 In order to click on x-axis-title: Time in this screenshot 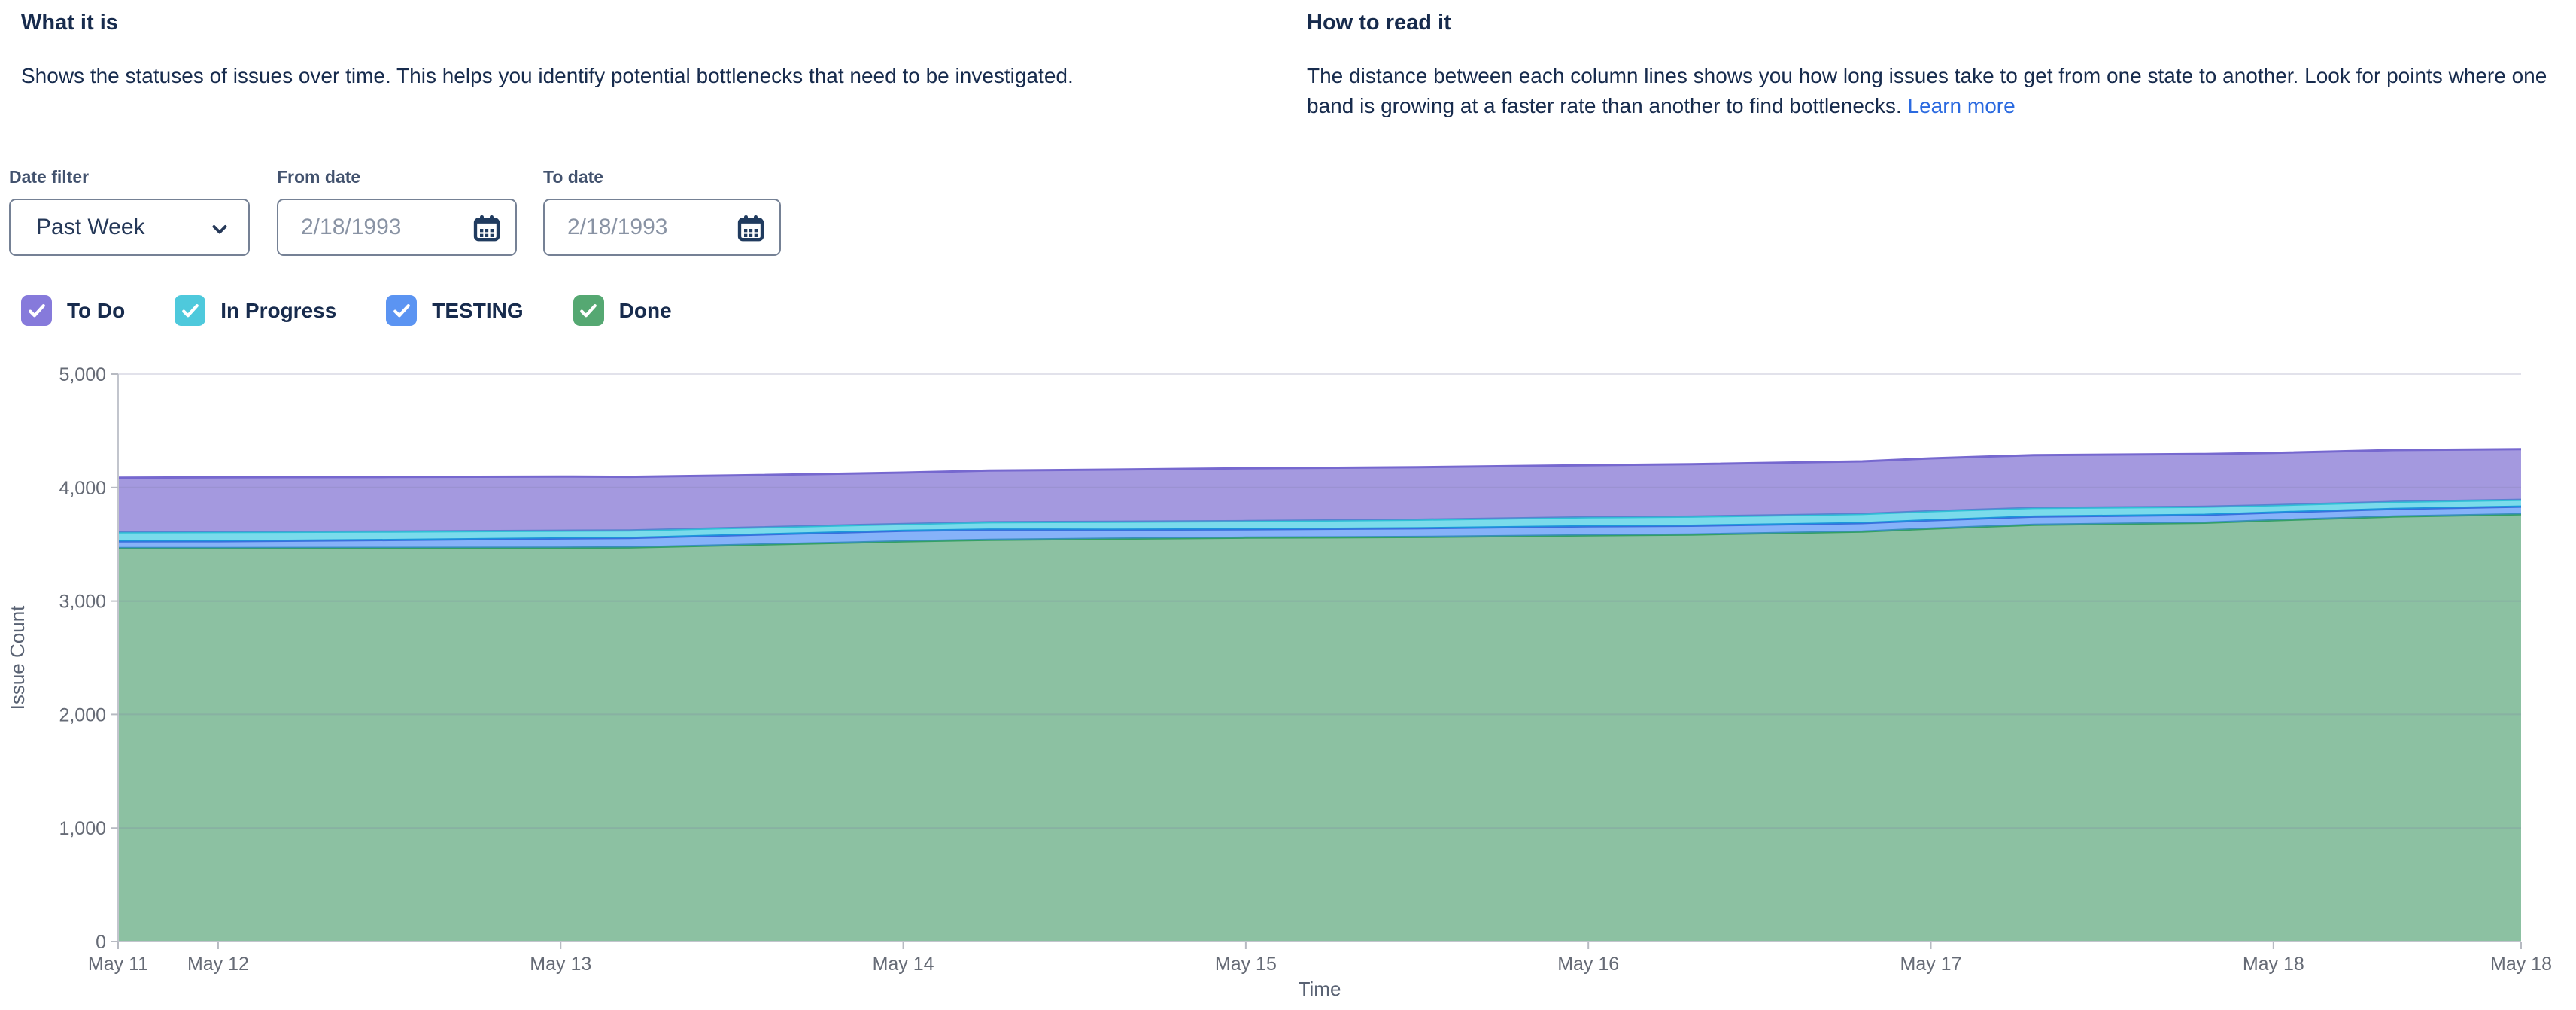, I will do `click(1320, 989)`.